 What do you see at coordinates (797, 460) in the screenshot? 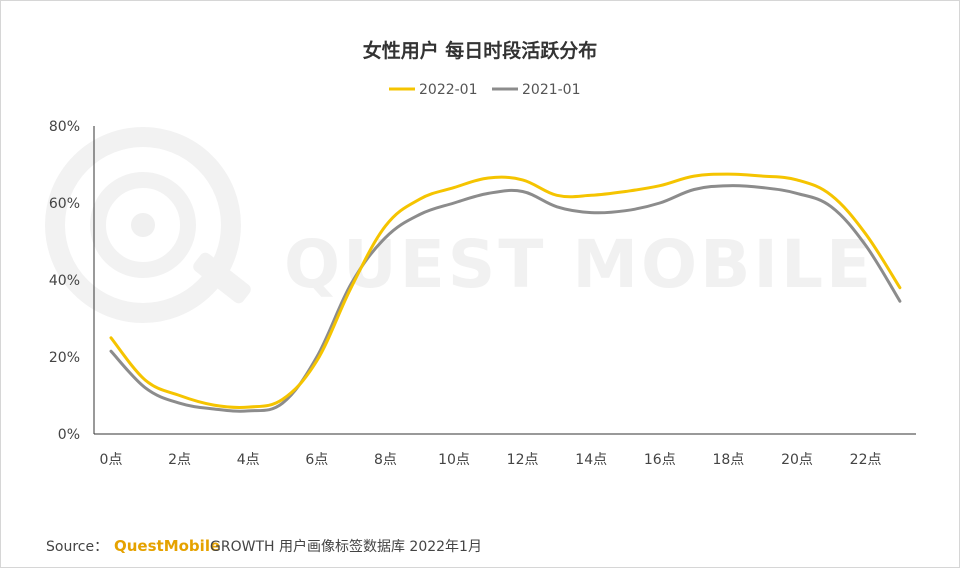
I see `x-tick-label: 20点` at bounding box center [797, 460].